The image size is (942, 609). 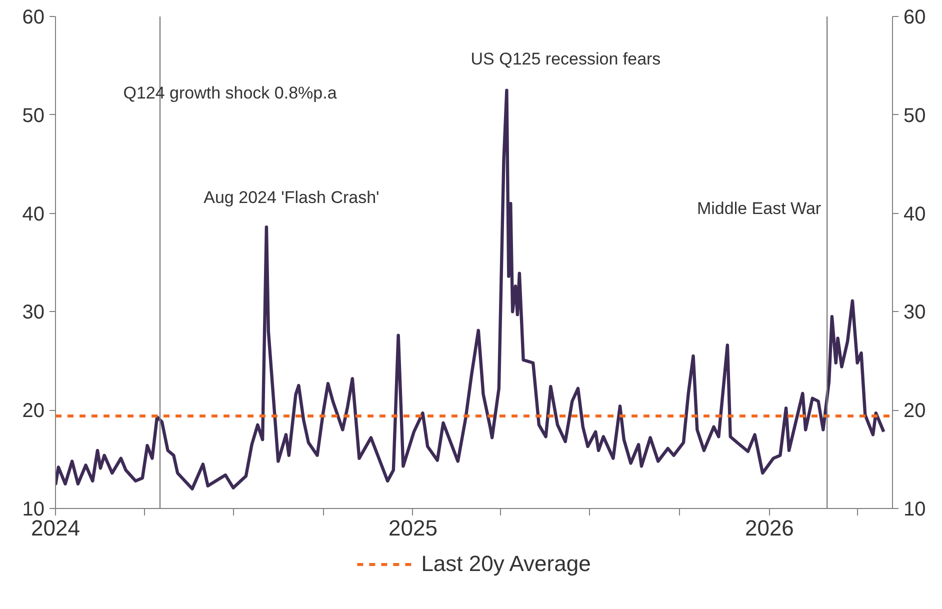 What do you see at coordinates (506, 564) in the screenshot?
I see `legend-label: Last 20y Average` at bounding box center [506, 564].